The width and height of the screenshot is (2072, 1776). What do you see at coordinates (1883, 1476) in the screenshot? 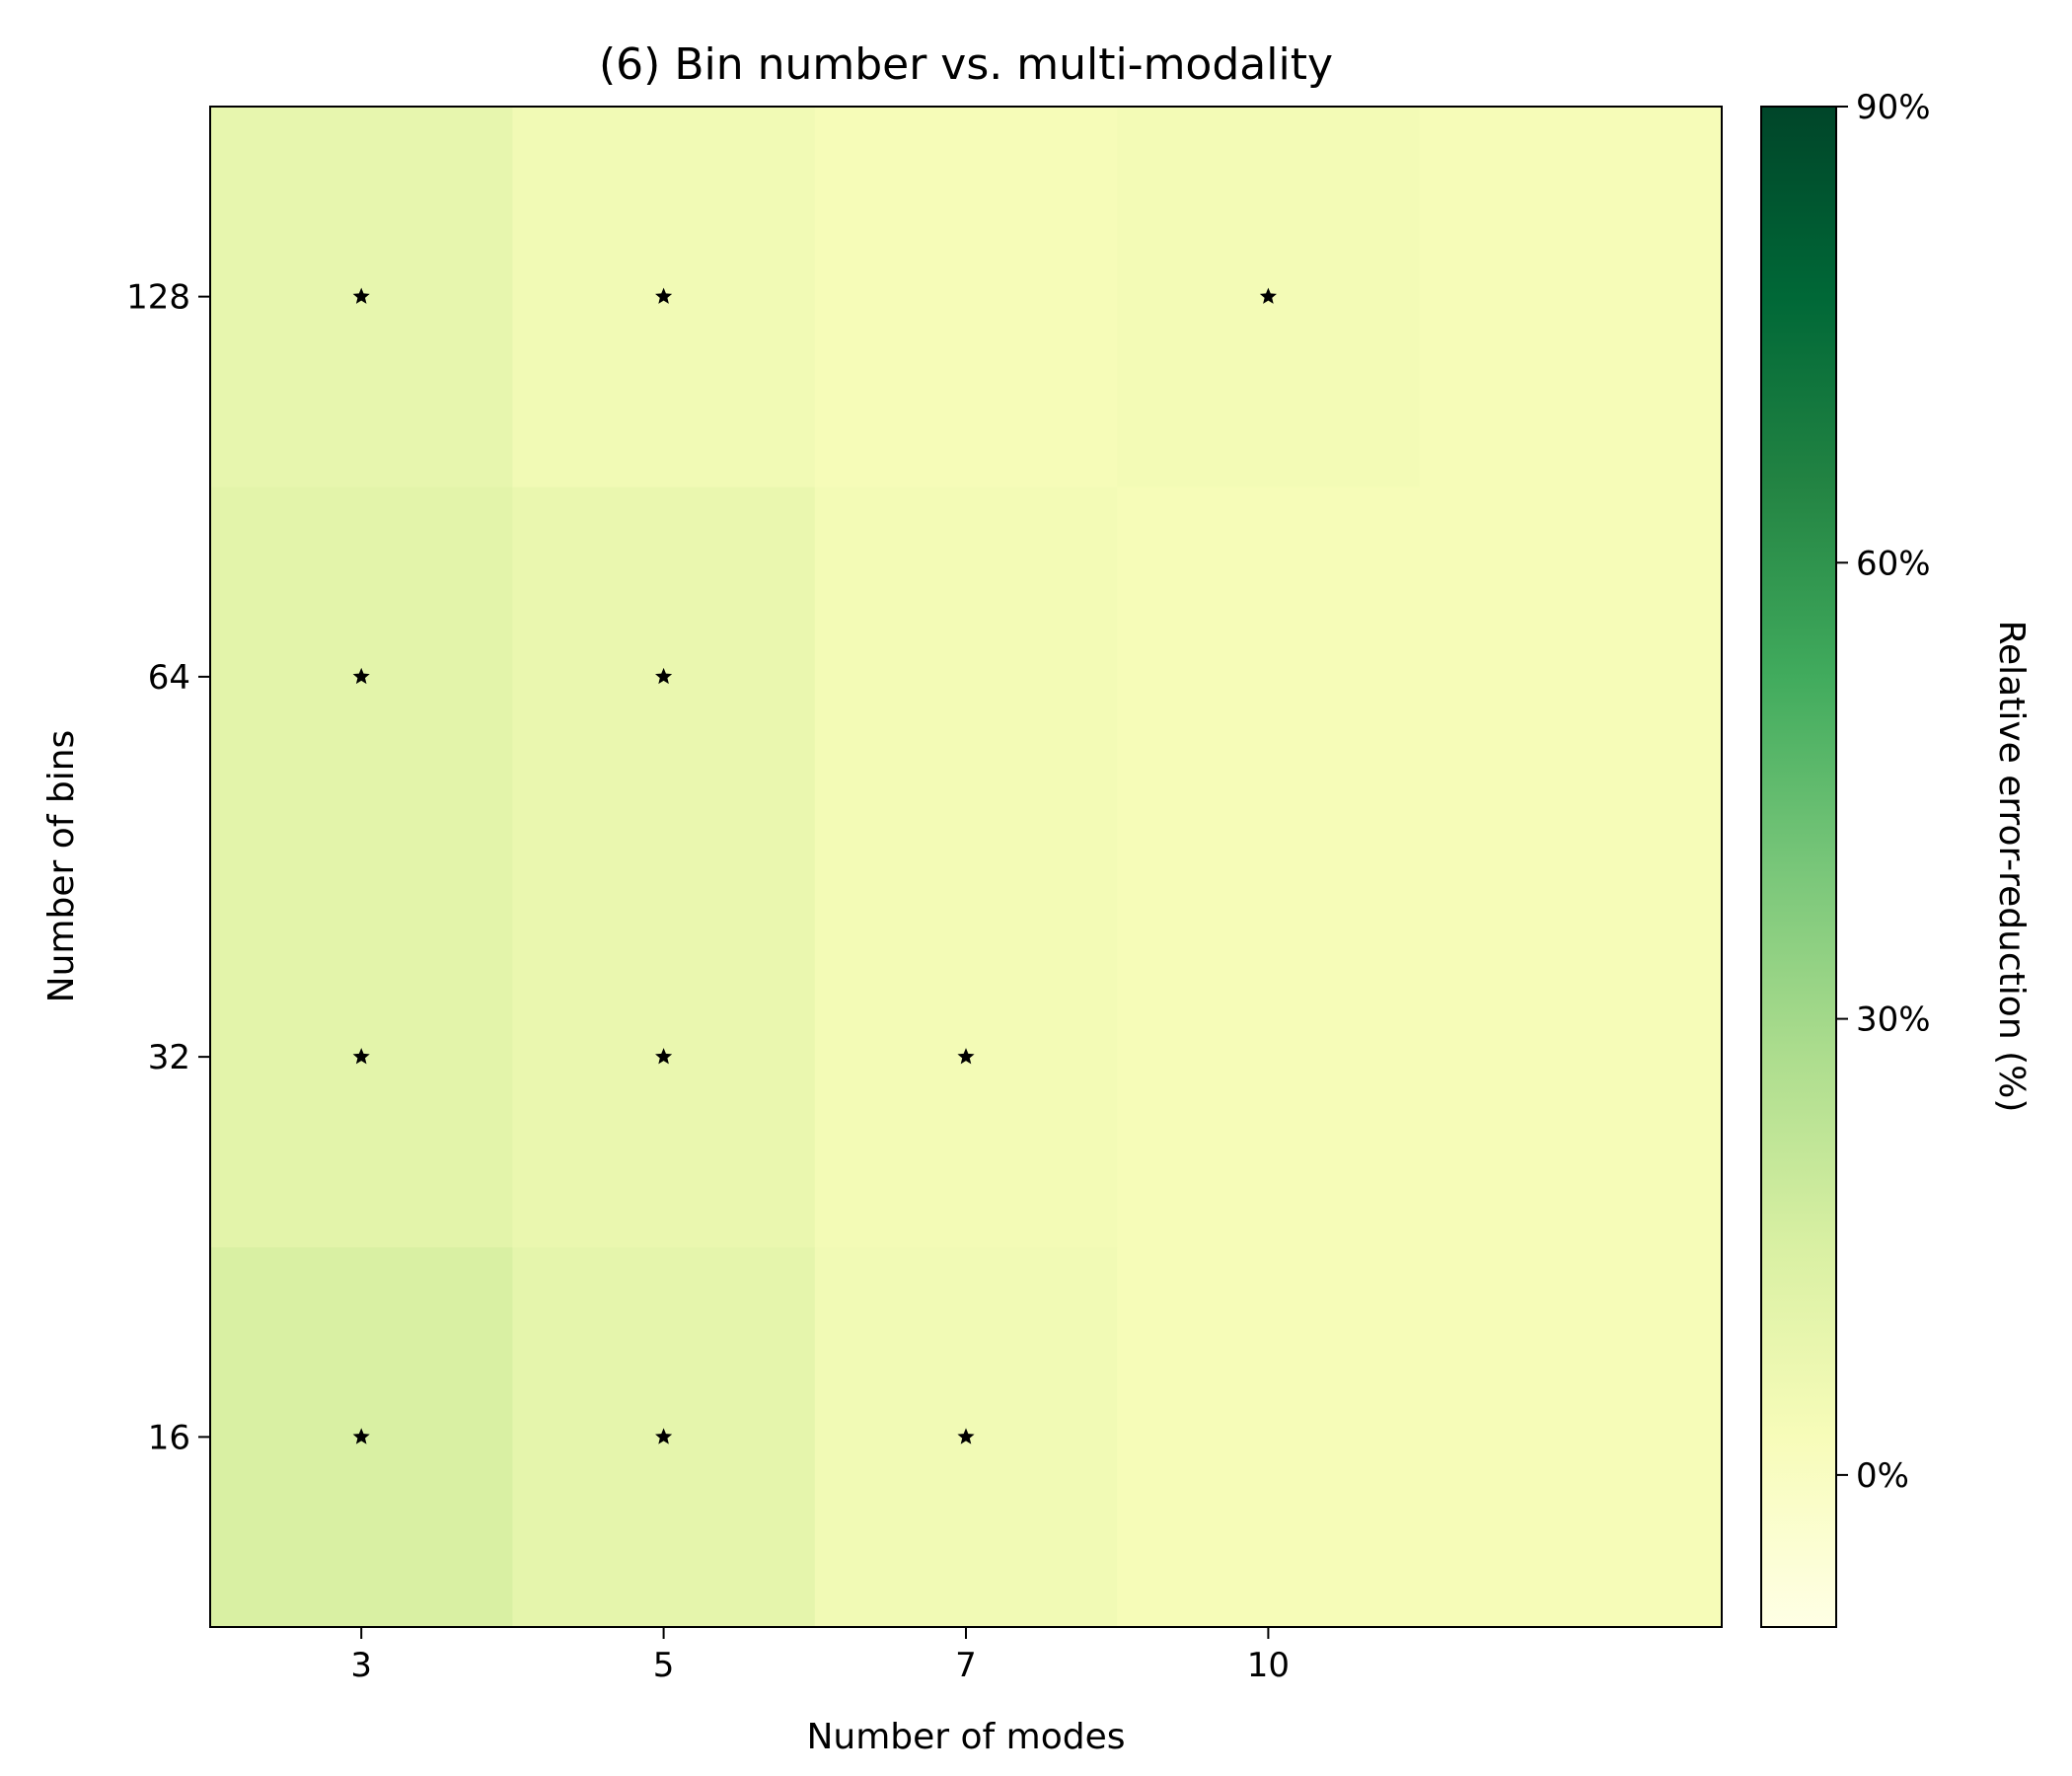
I see `colorbar-tick-label: 0%` at bounding box center [1883, 1476].